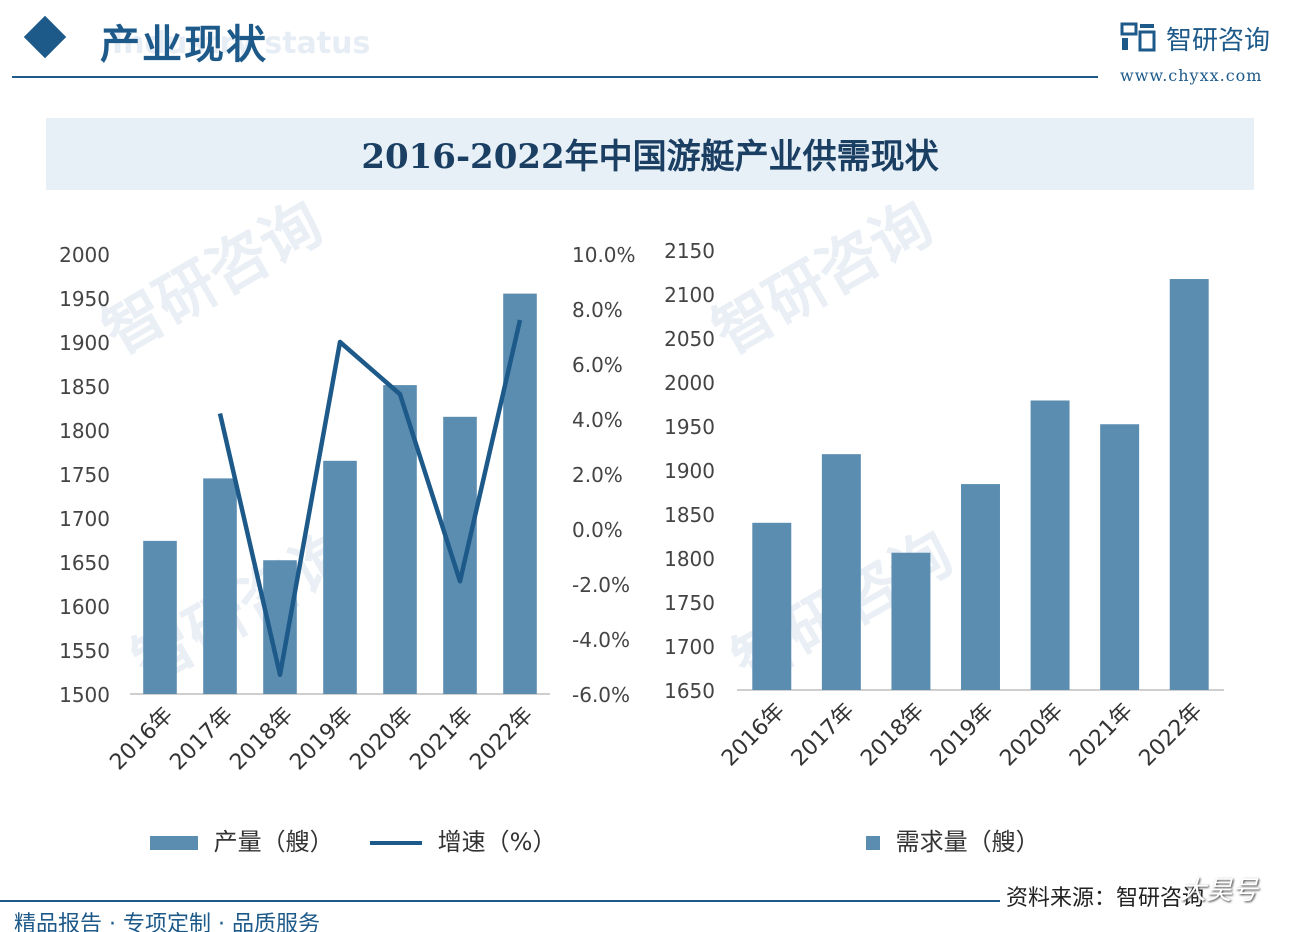 Image resolution: width=1308 pixels, height=932 pixels. I want to click on right-y-tick-label: 4.0%, so click(597, 420).